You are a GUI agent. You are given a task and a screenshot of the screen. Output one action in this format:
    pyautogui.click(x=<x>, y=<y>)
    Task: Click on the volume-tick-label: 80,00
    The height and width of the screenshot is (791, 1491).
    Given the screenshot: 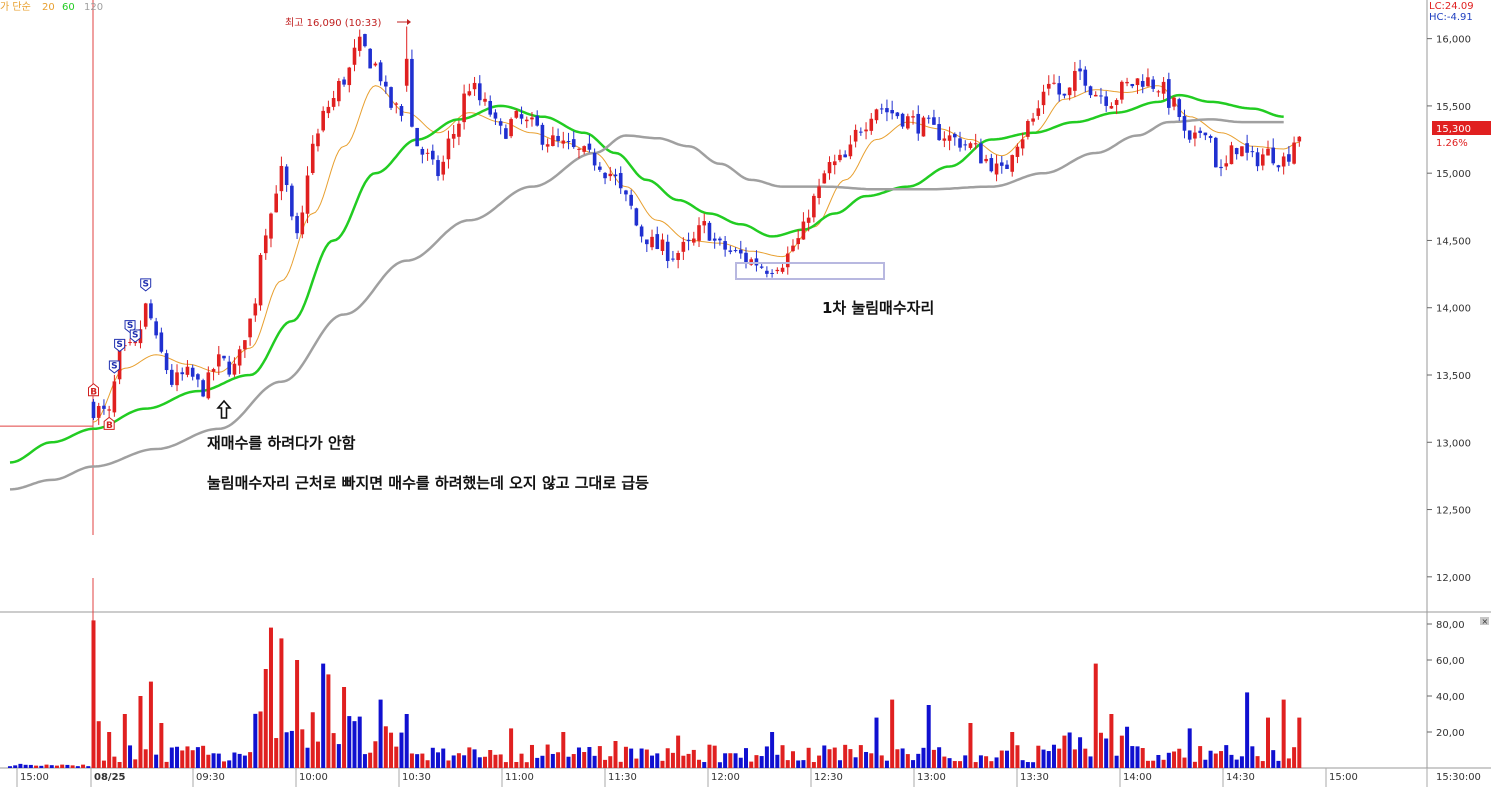 What is the action you would take?
    pyautogui.click(x=1450, y=625)
    